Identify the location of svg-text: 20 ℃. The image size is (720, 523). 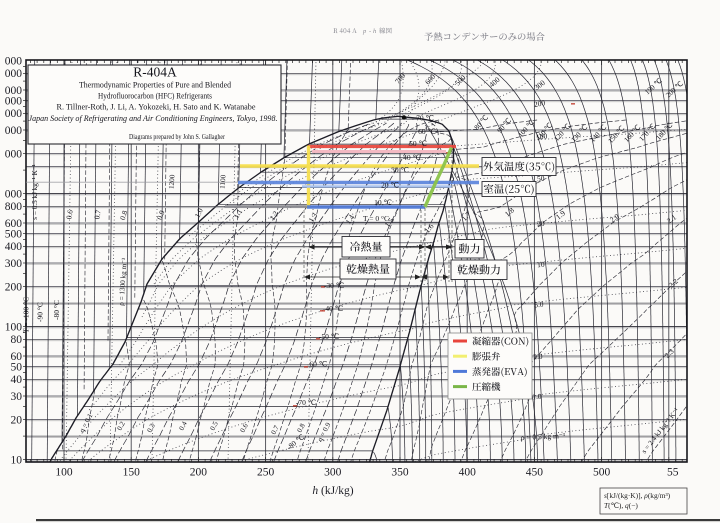
(390, 185).